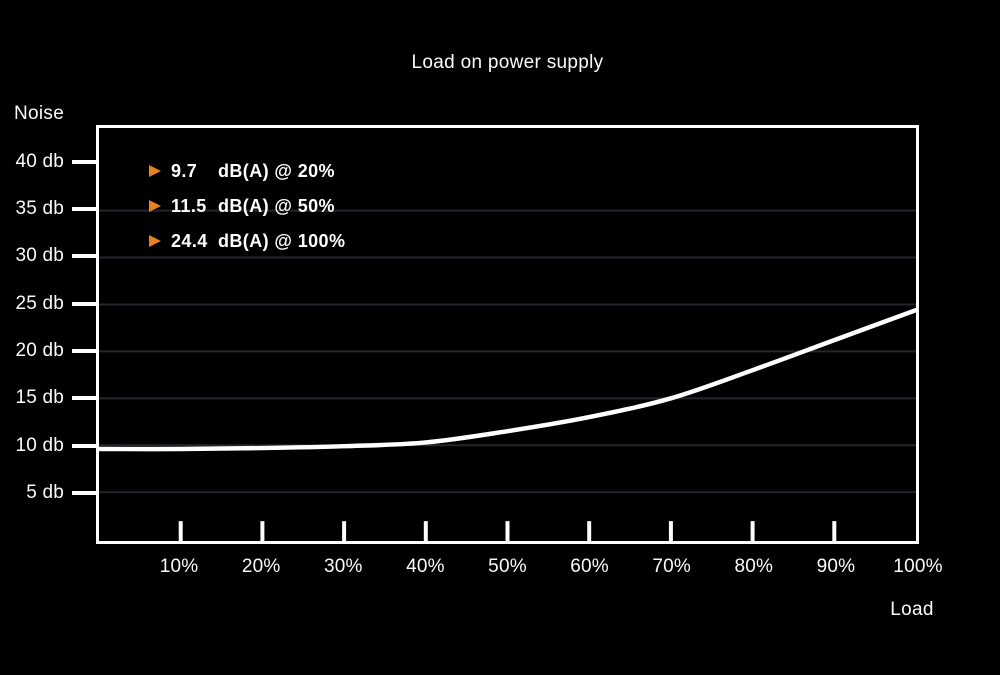 The height and width of the screenshot is (675, 1000). I want to click on annotation-value: 24.4, so click(189, 240).